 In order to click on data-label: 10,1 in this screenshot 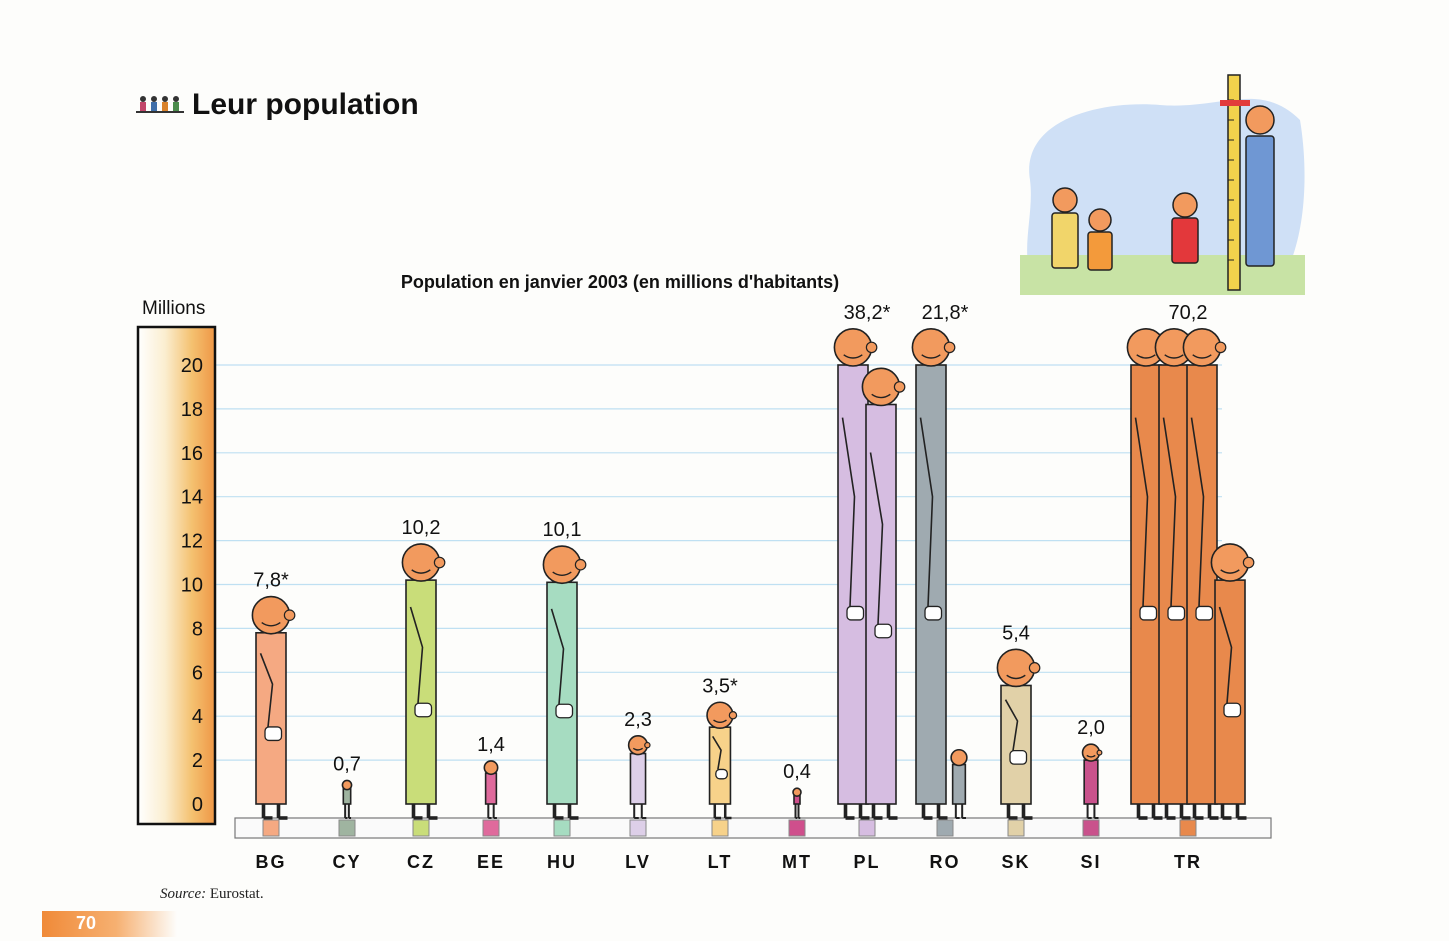, I will do `click(562, 530)`.